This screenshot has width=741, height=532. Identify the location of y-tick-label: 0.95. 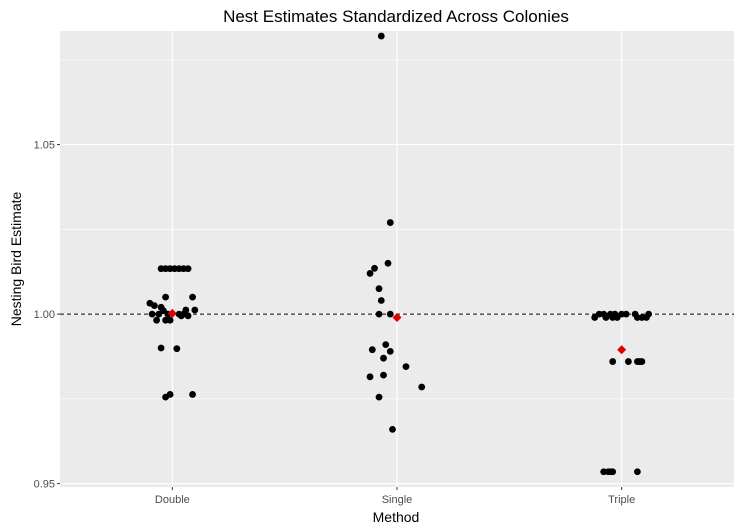
(44, 485).